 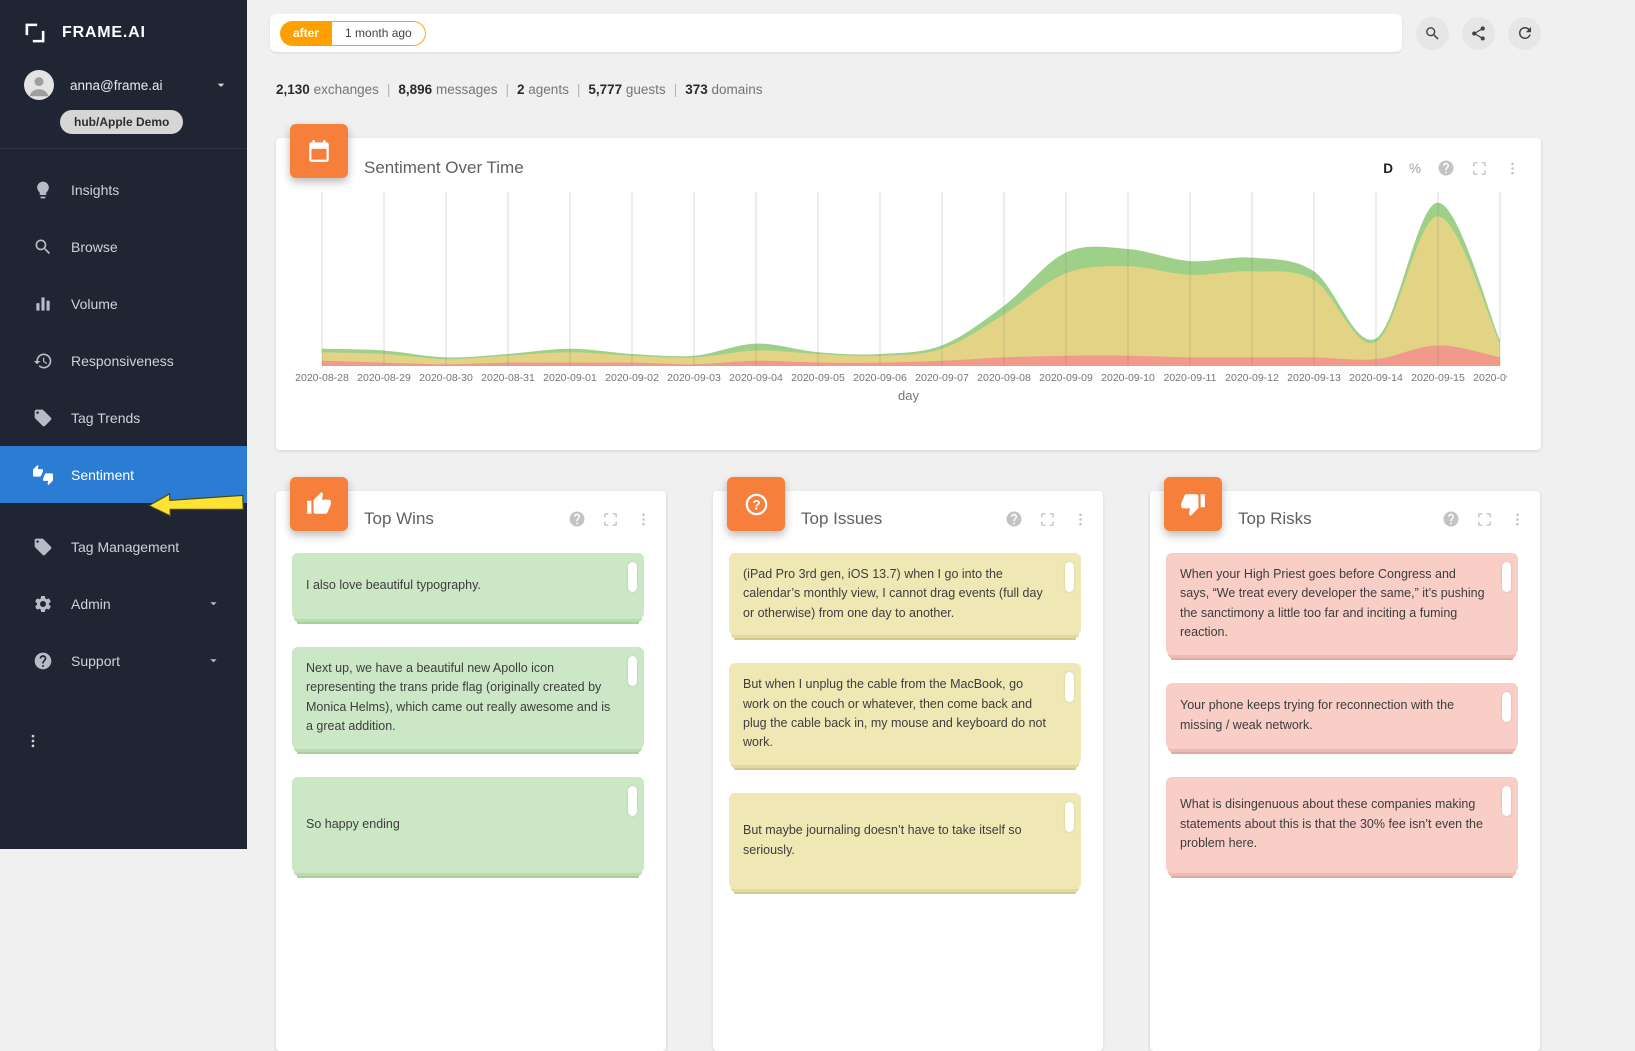 What do you see at coordinates (942, 378) in the screenshot?
I see `svg-text: 2020-09-07` at bounding box center [942, 378].